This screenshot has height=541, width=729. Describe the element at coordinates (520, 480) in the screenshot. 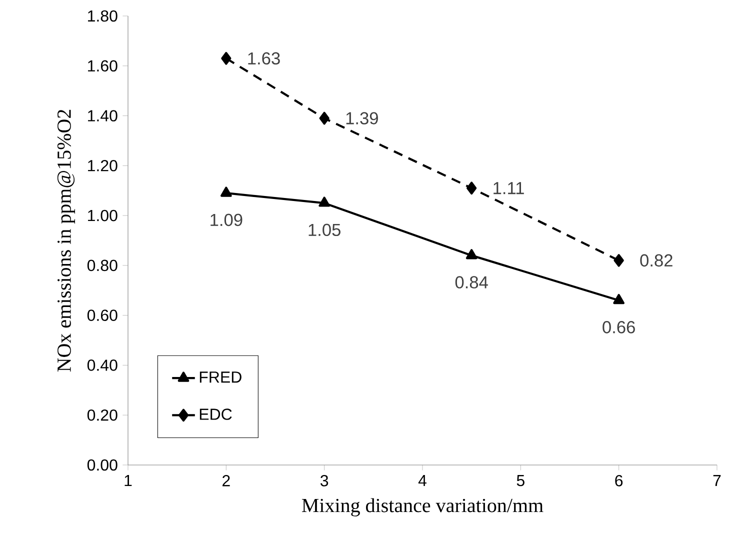

I see `x-tick-label: 5` at that location.